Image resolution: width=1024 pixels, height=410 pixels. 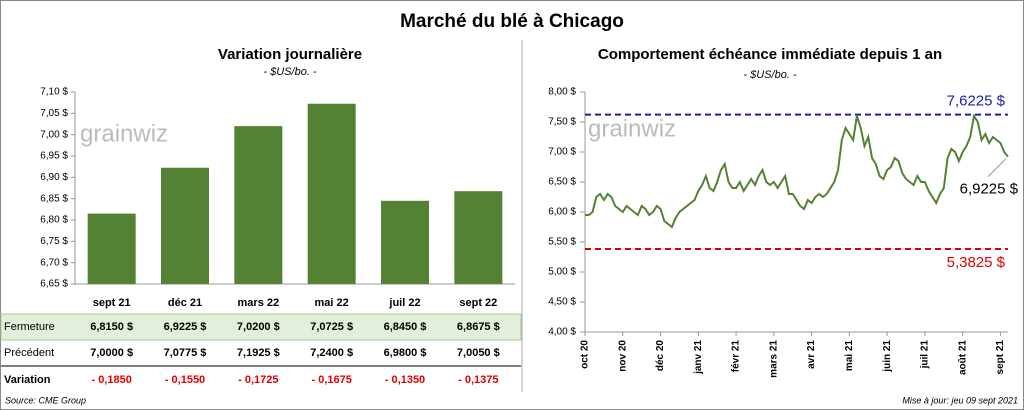 I want to click on table-cell: 7,1925 $, so click(x=258, y=353).